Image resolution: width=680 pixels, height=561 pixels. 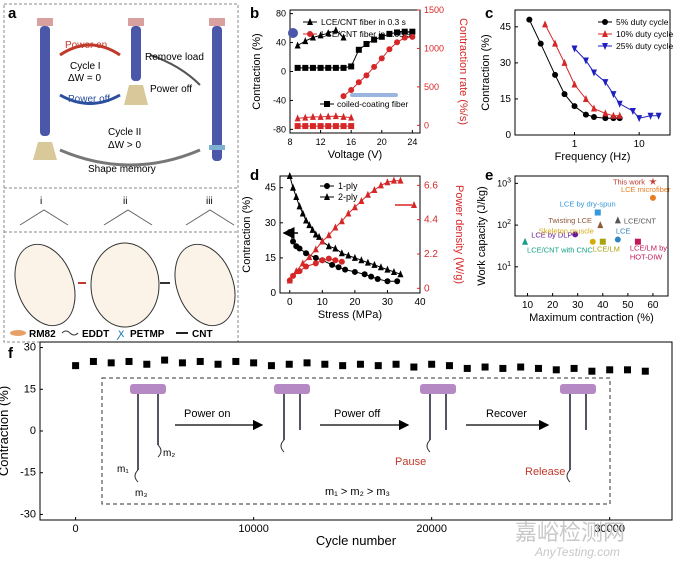 What do you see at coordinates (125, 285) in the screenshot?
I see `network-ii` at bounding box center [125, 285].